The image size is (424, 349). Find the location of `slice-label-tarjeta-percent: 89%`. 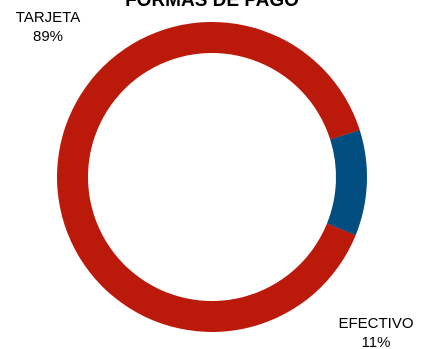

slice-label-tarjeta-percent: 89% is located at coordinates (48, 36).